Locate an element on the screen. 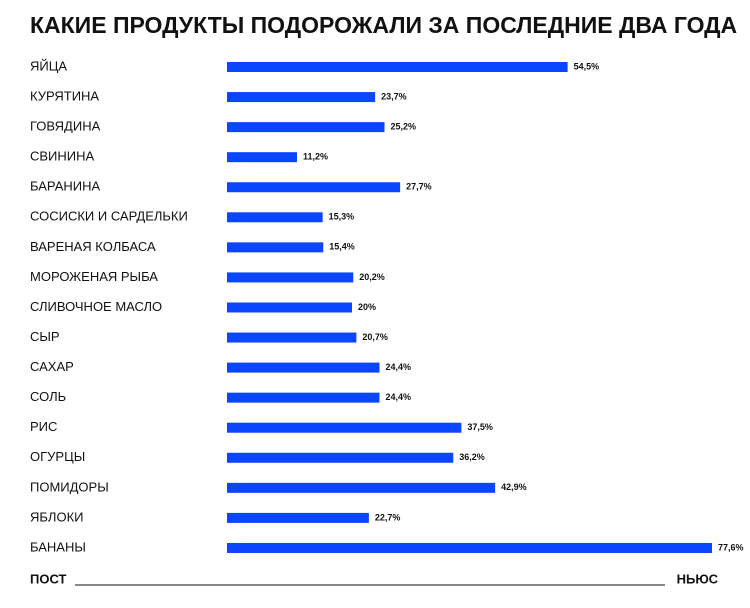  category-label: СОСИСКИ И САРДЕЛЬКИ is located at coordinates (109, 216).